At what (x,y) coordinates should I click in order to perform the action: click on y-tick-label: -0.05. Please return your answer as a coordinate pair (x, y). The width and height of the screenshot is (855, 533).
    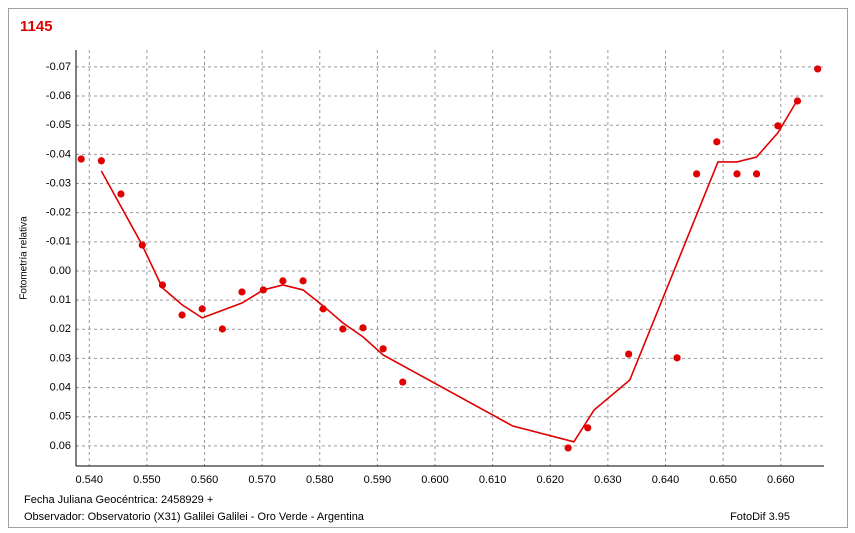
    Looking at the image, I should click on (58, 125).